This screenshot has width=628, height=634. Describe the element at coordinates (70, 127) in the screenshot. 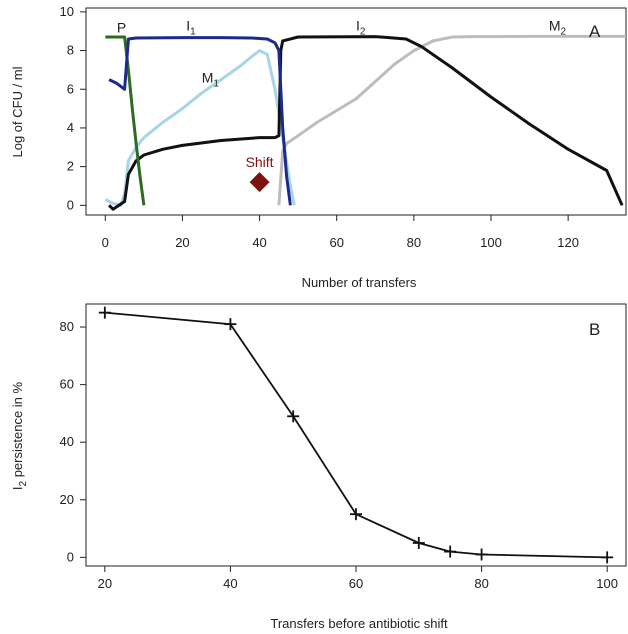

I see `panel-a-y-tick-label: 4` at that location.